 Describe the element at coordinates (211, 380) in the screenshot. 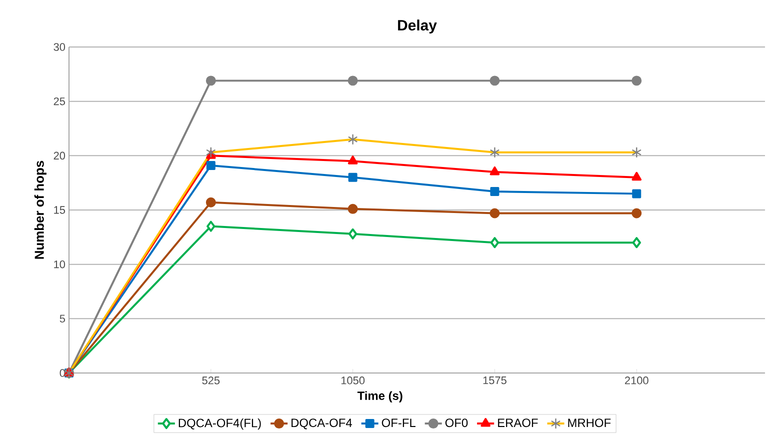

I see `x-tick-label: 525` at that location.